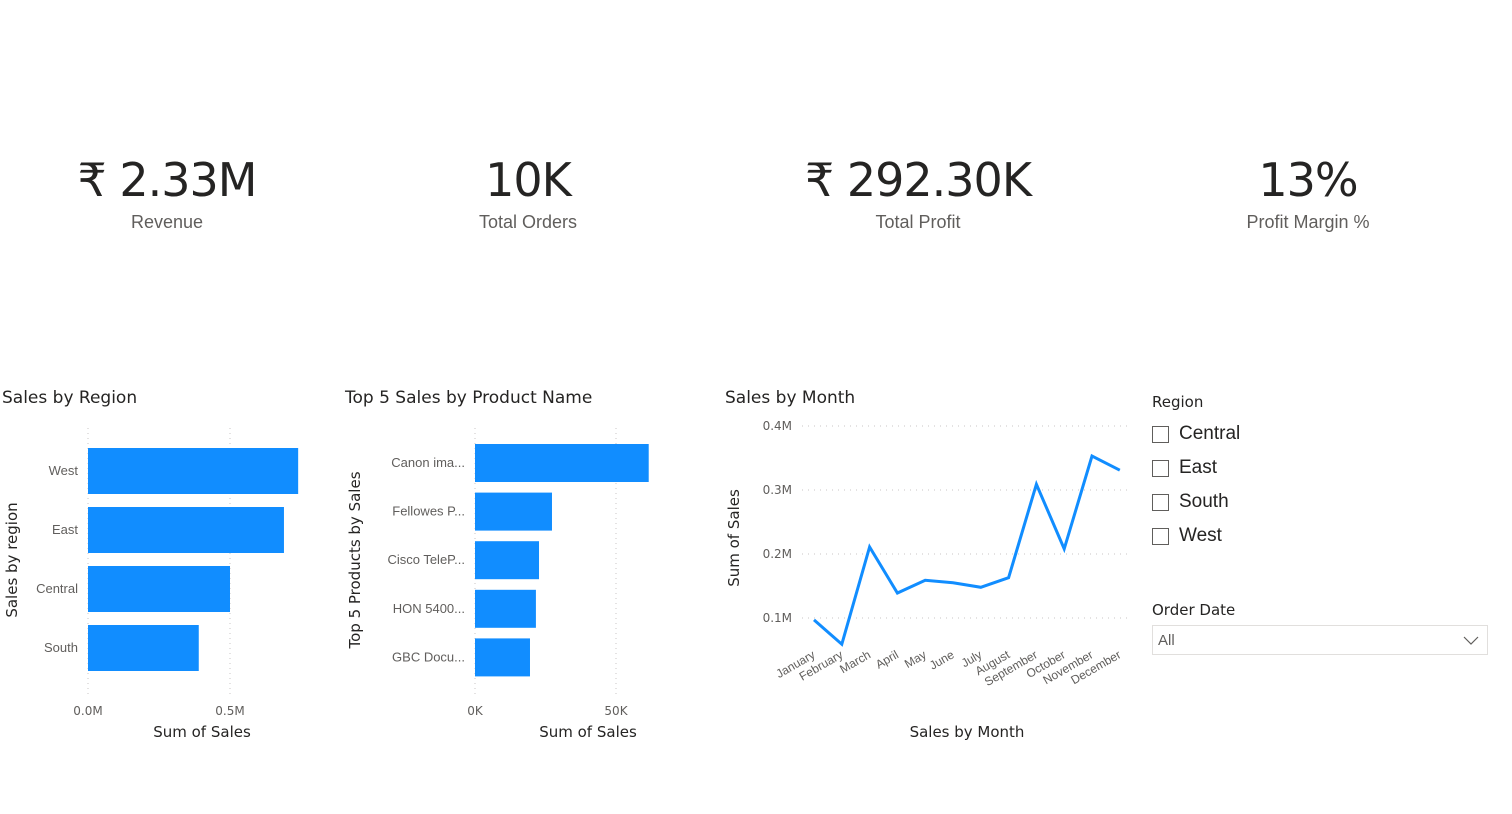 Image resolution: width=1512 pixels, height=814 pixels. Describe the element at coordinates (967, 550) in the screenshot. I see `sales-line` at that location.